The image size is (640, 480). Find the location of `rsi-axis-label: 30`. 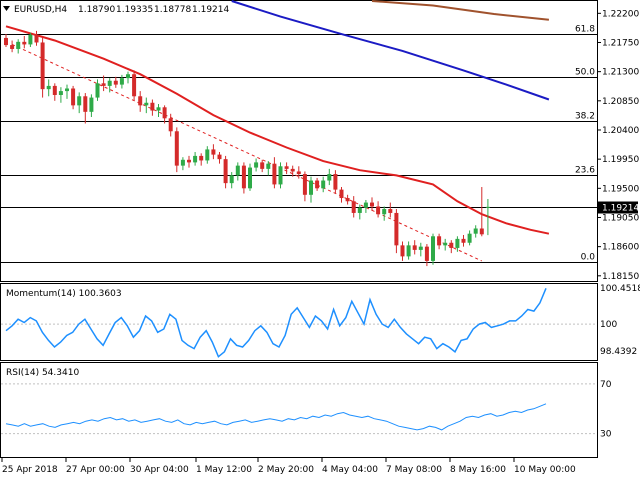

rsi-axis-label: 30 is located at coordinates (606, 435).